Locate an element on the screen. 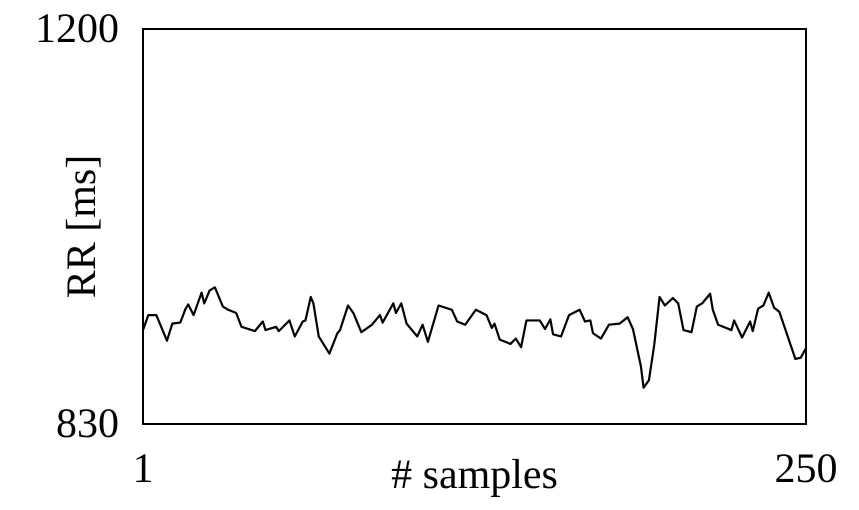 The image size is (859, 510). x-tick-label: 1 is located at coordinates (143, 469).